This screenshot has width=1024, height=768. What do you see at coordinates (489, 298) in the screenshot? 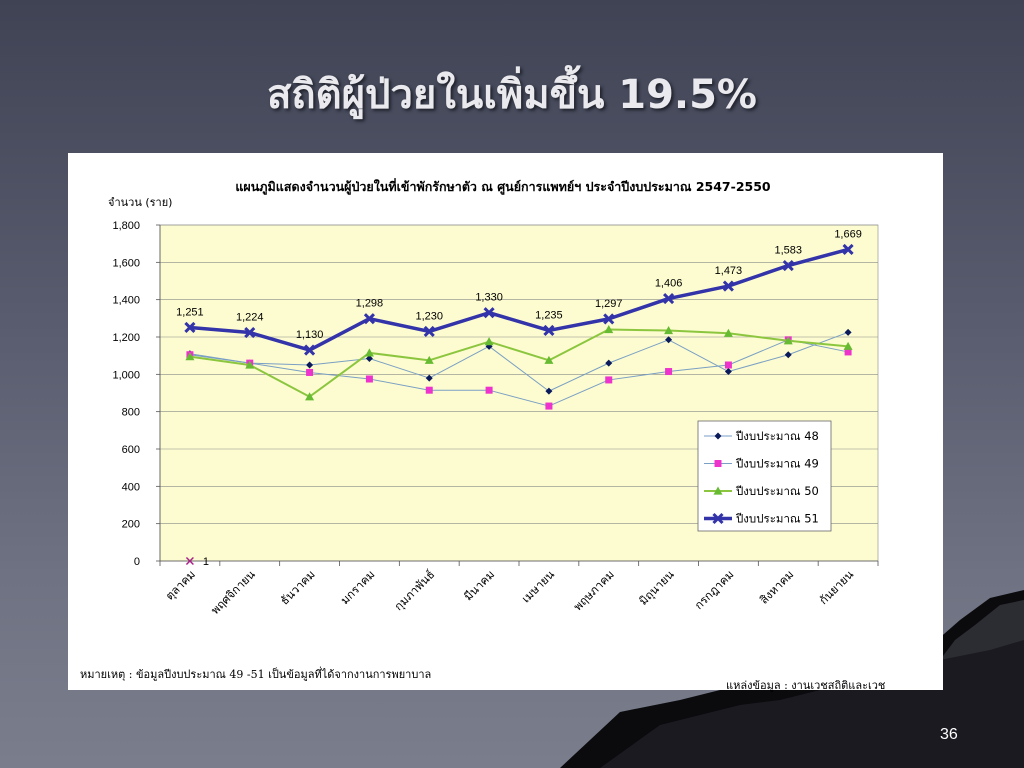
I see `data-label: 1,330` at bounding box center [489, 298].